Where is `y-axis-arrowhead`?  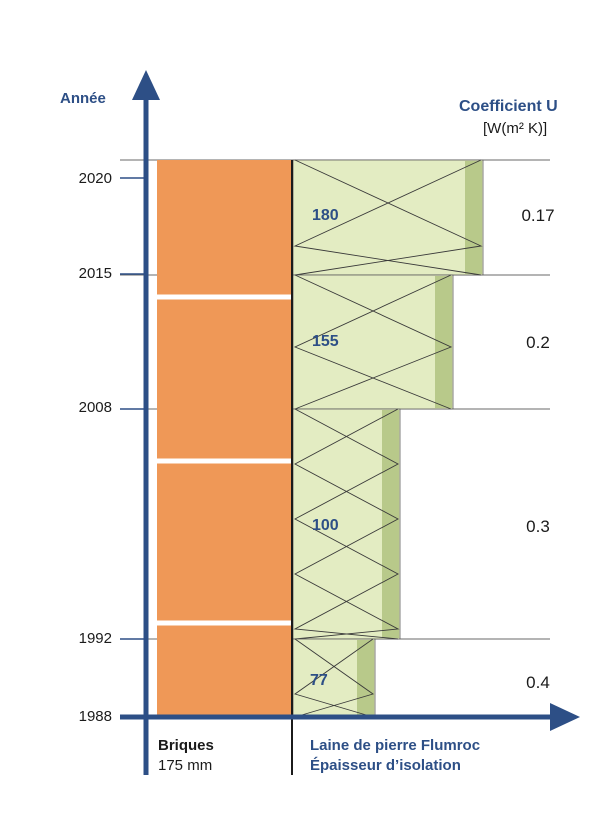
y-axis-arrowhead is located at coordinates (146, 85).